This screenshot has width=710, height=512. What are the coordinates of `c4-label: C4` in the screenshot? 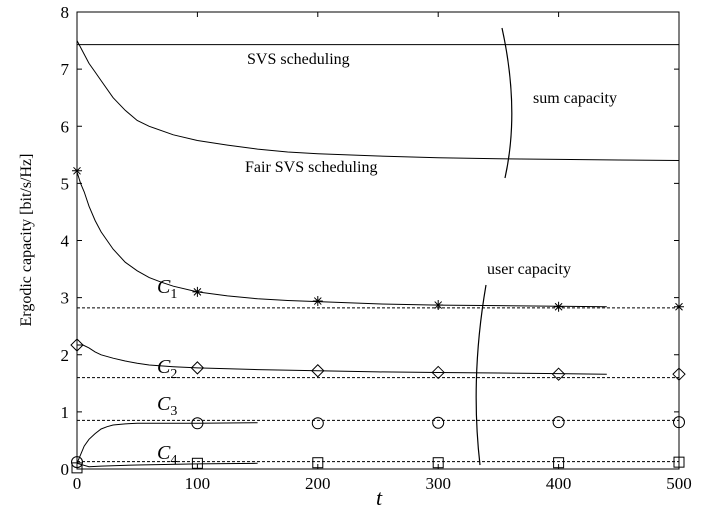 It's located at (167, 455).